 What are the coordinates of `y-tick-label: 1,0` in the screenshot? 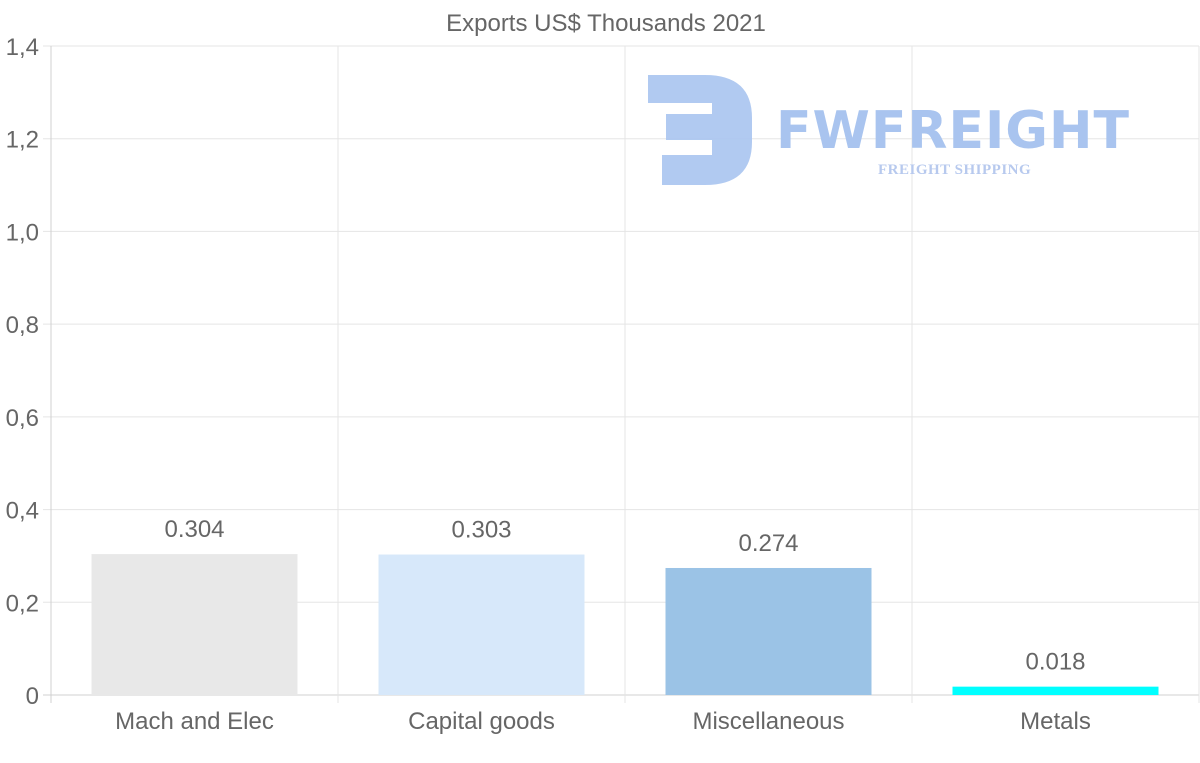 It's located at (22, 232).